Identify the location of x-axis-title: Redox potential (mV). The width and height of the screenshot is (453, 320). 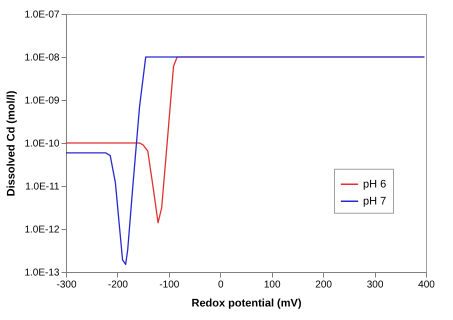
(246, 304).